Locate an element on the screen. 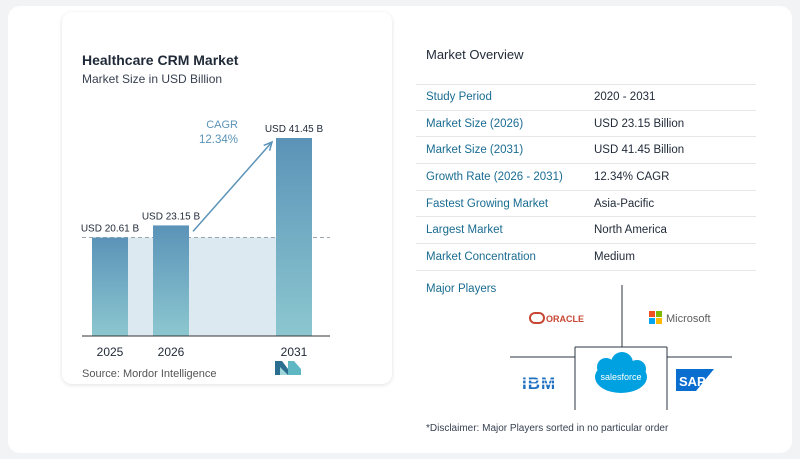 The height and width of the screenshot is (459, 800). overview-title: Market Overview is located at coordinates (475, 54).